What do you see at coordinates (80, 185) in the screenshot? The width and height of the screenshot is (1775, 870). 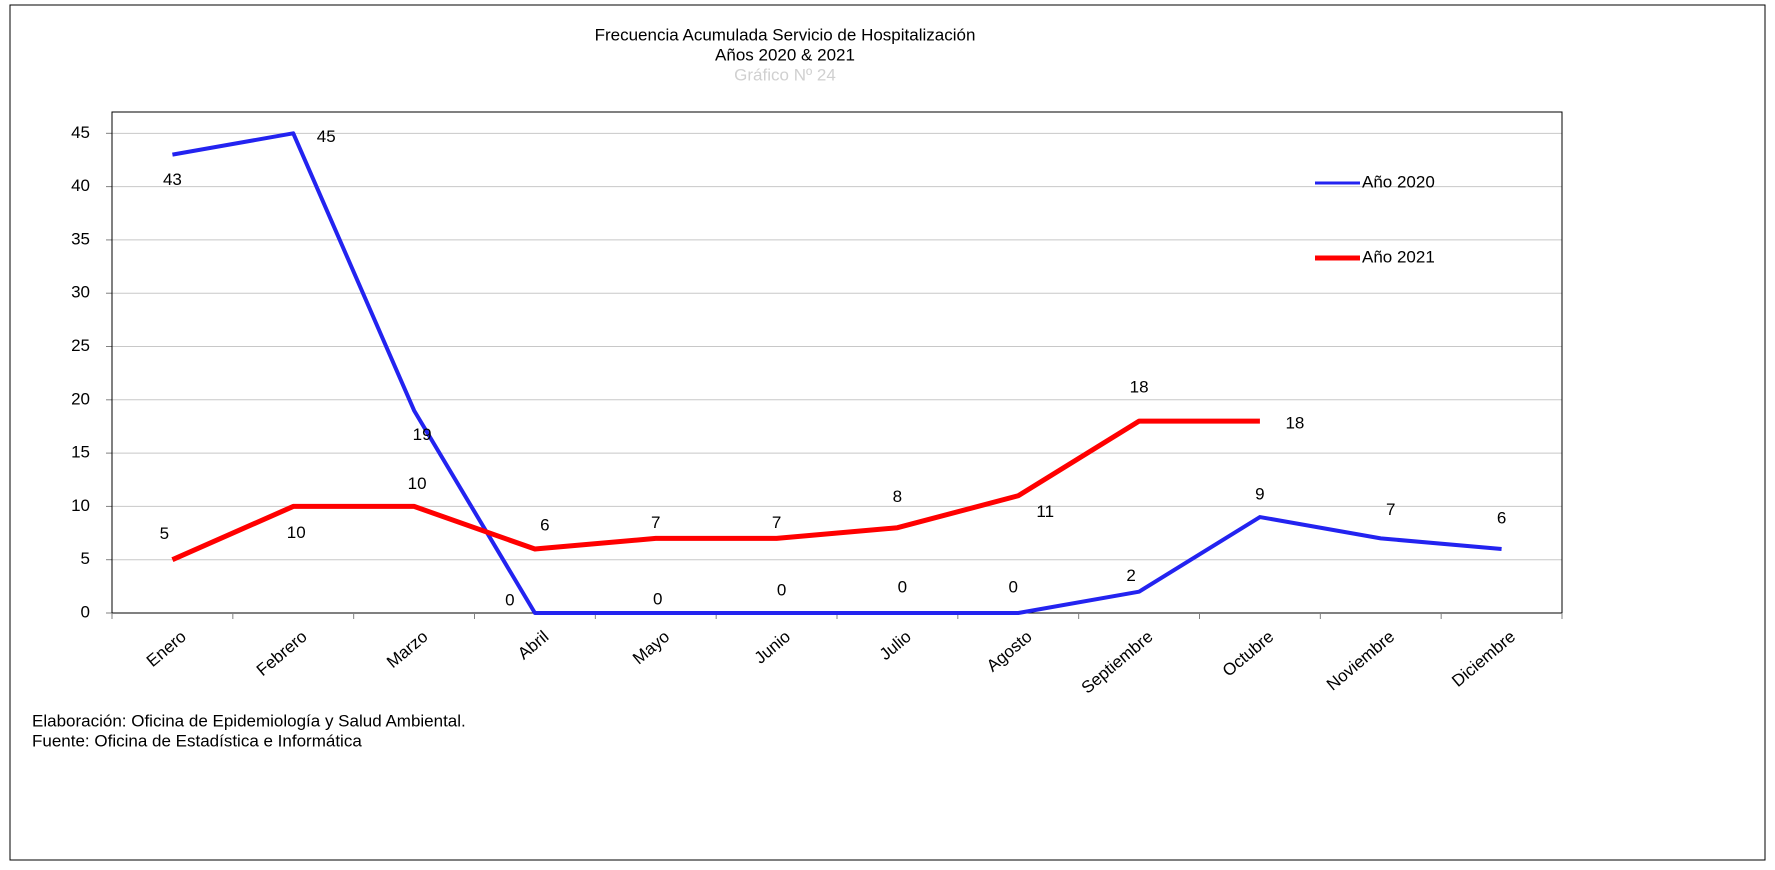 I see `y-tick-label: 40` at bounding box center [80, 185].